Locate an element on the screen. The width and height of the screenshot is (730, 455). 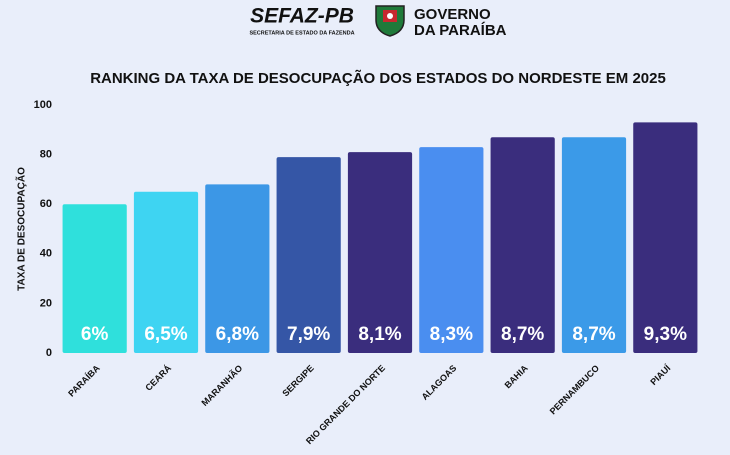
y-tick-label: 100 is located at coordinates (43, 105).